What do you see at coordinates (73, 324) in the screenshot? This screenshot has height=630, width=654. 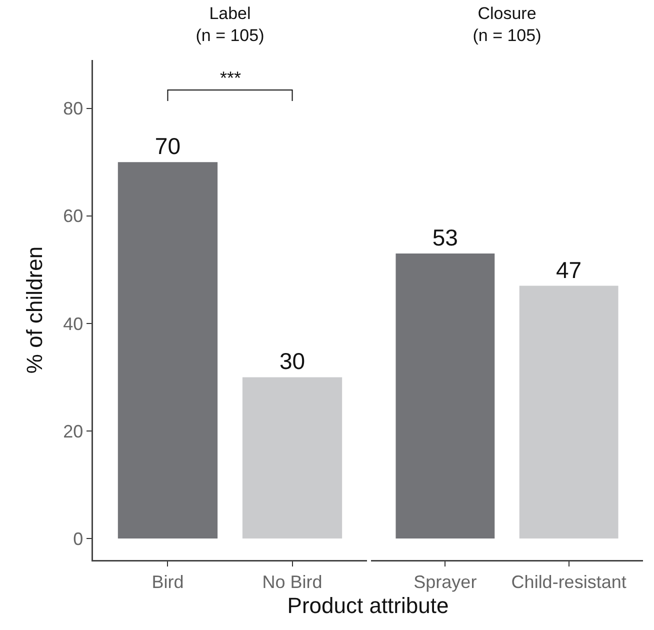 I see `y-tick-label: 40` at bounding box center [73, 324].